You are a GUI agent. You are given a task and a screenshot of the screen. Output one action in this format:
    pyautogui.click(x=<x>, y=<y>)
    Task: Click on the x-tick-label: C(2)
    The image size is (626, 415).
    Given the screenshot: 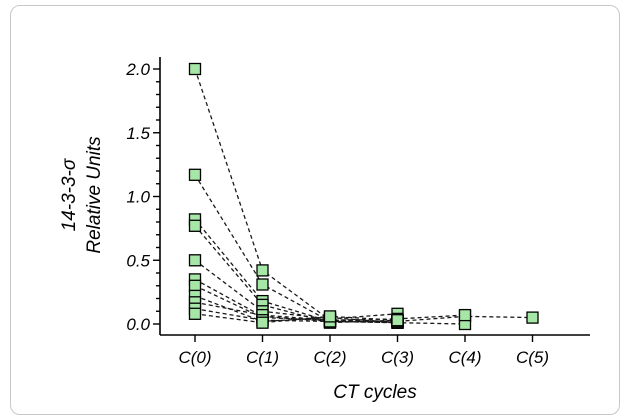 What is the action you would take?
    pyautogui.click(x=329, y=357)
    